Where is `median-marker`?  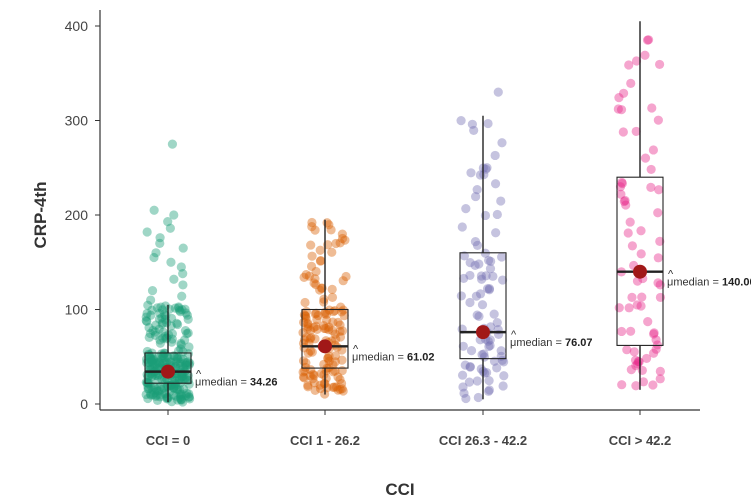 median-marker is located at coordinates (483, 332).